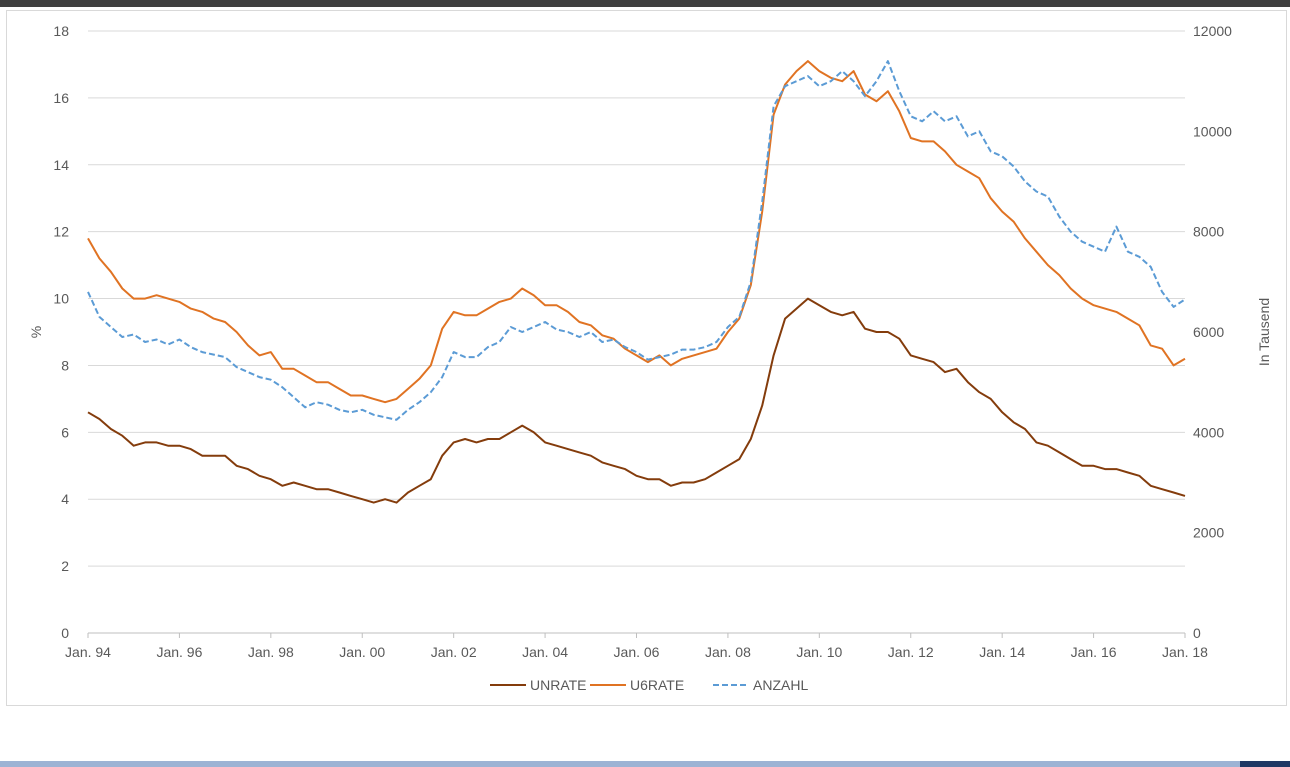 This screenshot has width=1290, height=767. I want to click on y-tick-label: 12, so click(61, 232).